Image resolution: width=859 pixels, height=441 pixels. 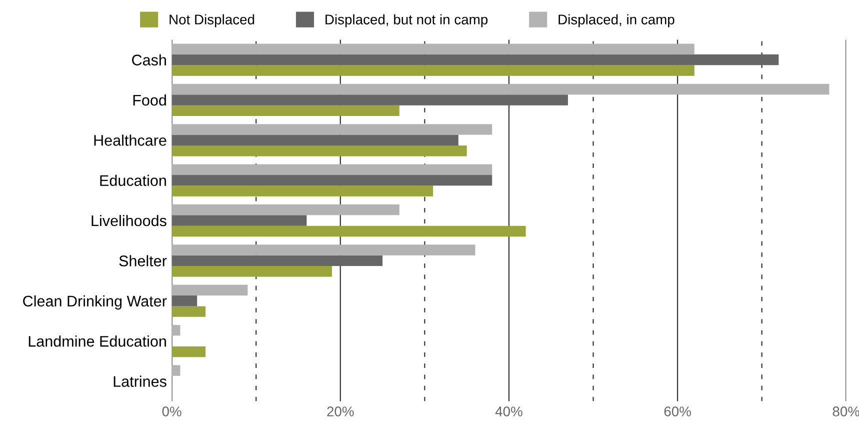 I want to click on legend-label: Displaced, in camp, so click(x=616, y=21).